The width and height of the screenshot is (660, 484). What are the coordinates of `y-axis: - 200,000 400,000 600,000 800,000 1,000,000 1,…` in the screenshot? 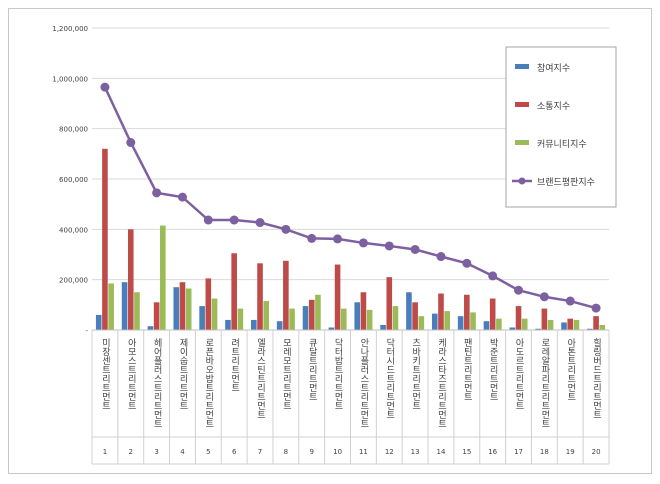 It's located at (70, 180).